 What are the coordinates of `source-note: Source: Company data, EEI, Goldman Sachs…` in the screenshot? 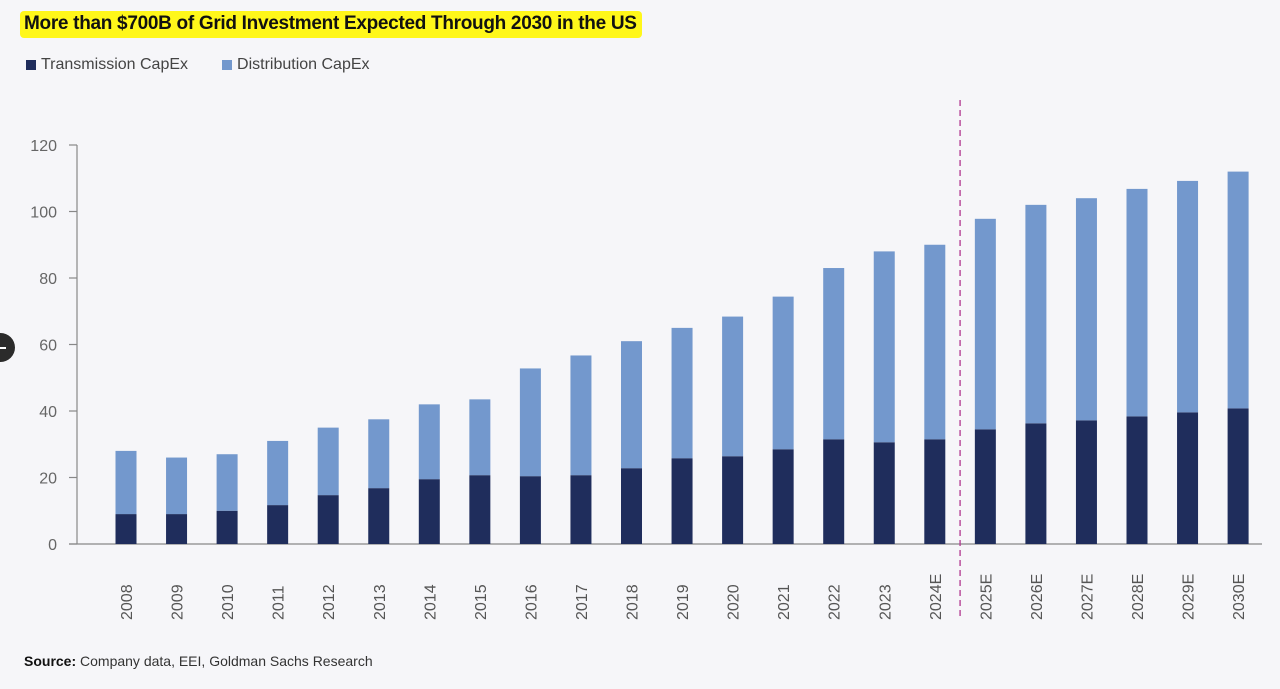 It's located at (198, 661).